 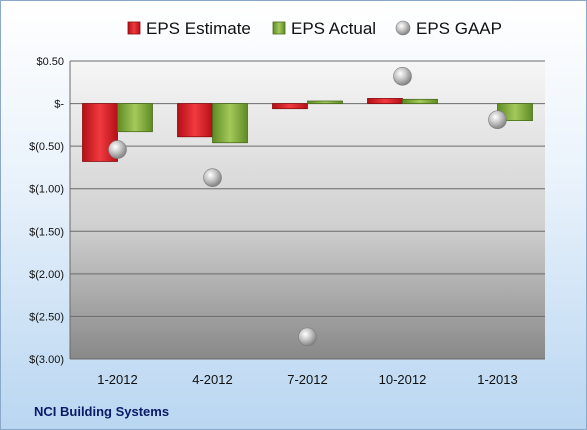 I want to click on y-tick-label: $(2.00), so click(x=46, y=275).